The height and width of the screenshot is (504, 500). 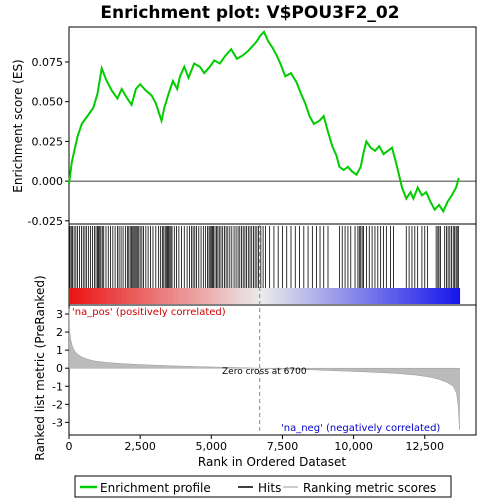 I want to click on rank-y-tick-label: -3, so click(x=57, y=422).